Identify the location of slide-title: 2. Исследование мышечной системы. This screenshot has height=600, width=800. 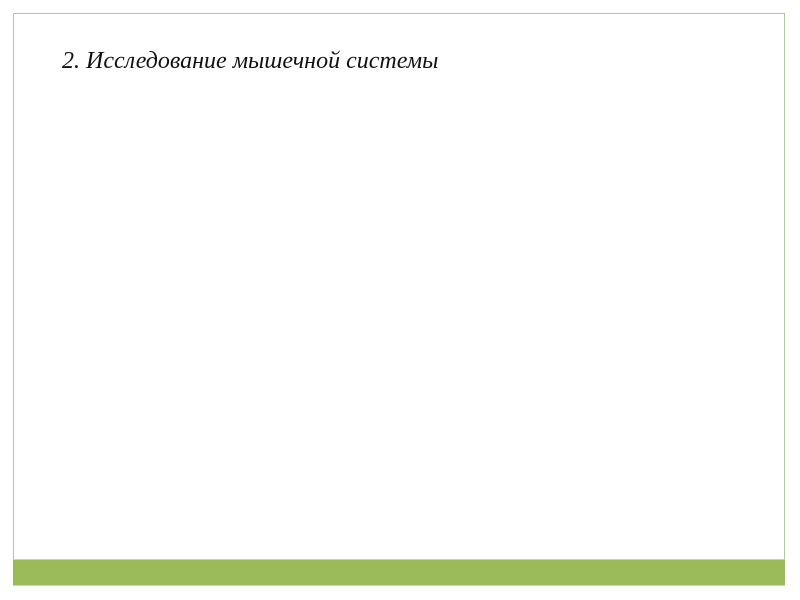
(250, 61).